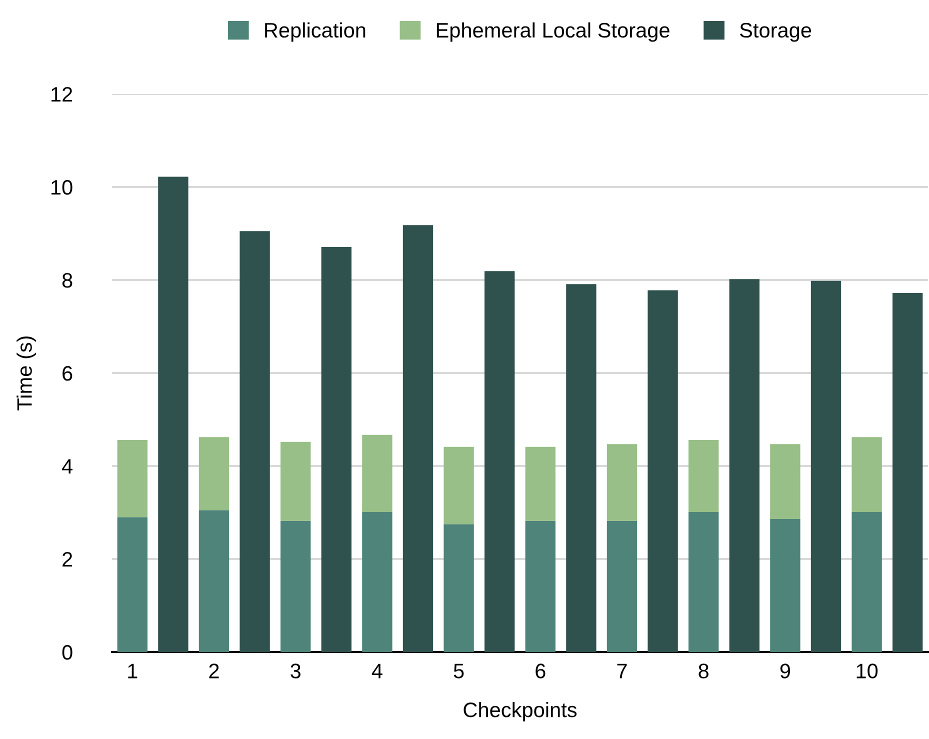 The height and width of the screenshot is (739, 929). I want to click on x-tick-label: 10, so click(867, 671).